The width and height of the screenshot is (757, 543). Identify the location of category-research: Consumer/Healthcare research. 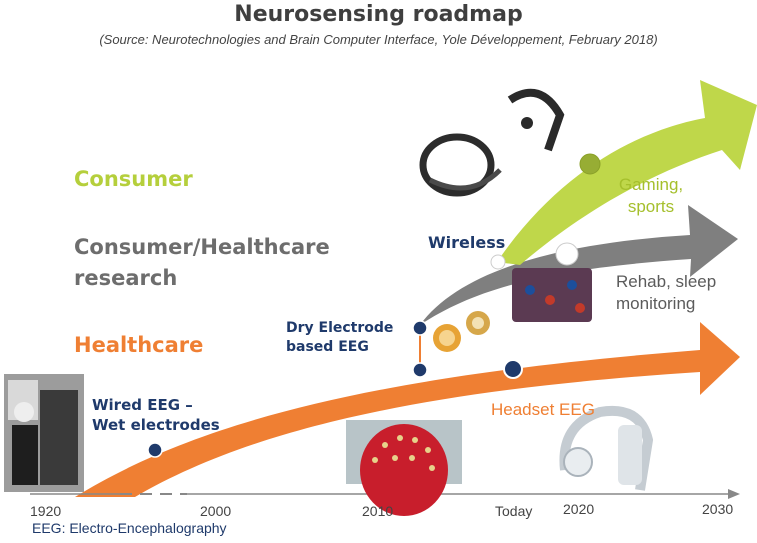
(224, 263).